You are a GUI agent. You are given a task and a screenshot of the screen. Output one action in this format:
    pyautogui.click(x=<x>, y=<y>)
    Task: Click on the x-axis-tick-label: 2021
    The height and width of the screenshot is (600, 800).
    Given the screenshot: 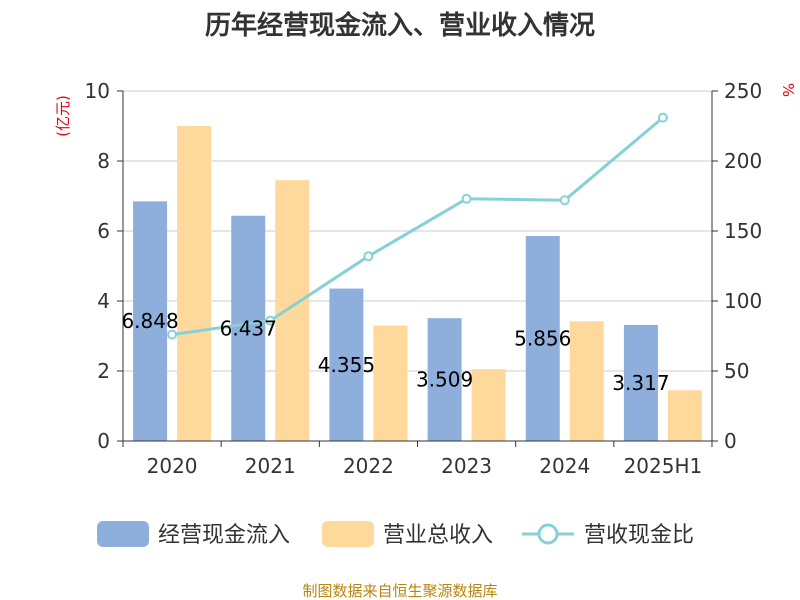 What is the action you would take?
    pyautogui.click(x=270, y=466)
    